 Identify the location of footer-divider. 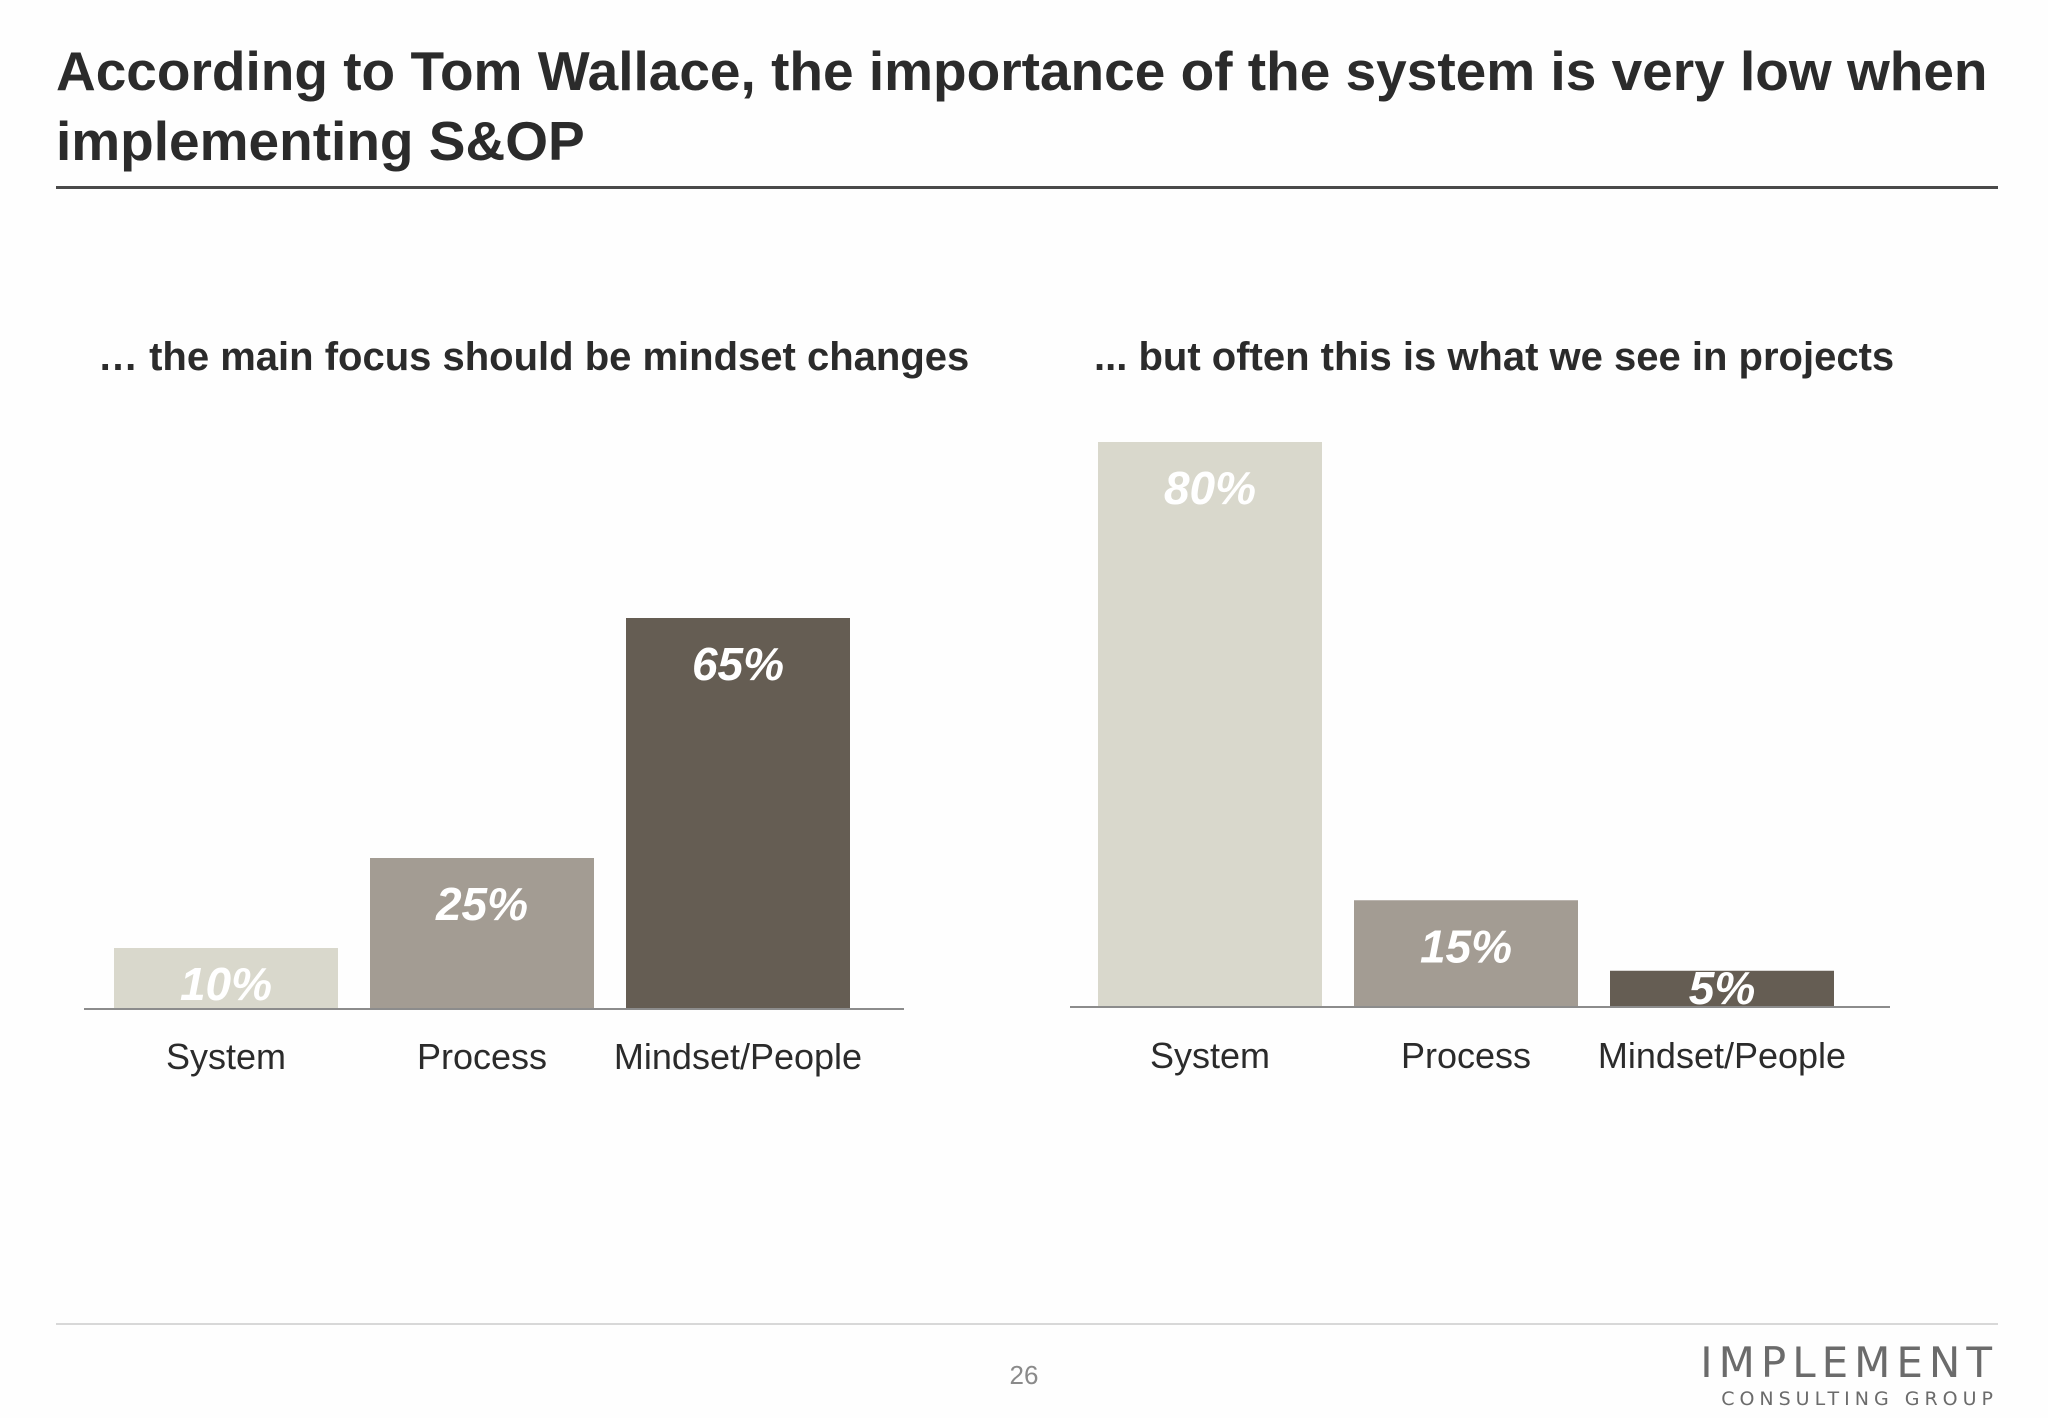
(1027, 1324).